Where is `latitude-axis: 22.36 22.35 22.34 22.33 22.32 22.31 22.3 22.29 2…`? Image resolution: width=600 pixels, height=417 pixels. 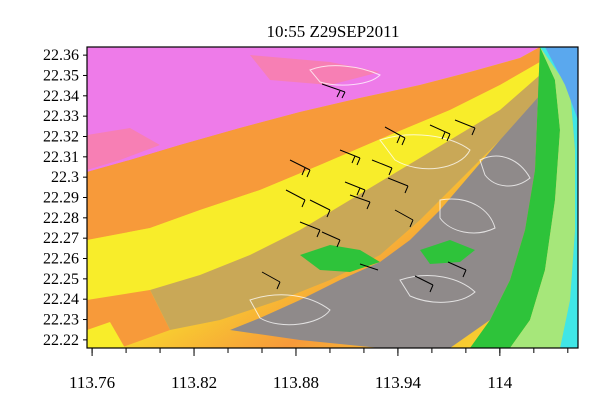
latitude-axis: 22.36 22.35 22.34 22.33 22.32 22.31 22.3 22.29 2… is located at coordinates (65, 198).